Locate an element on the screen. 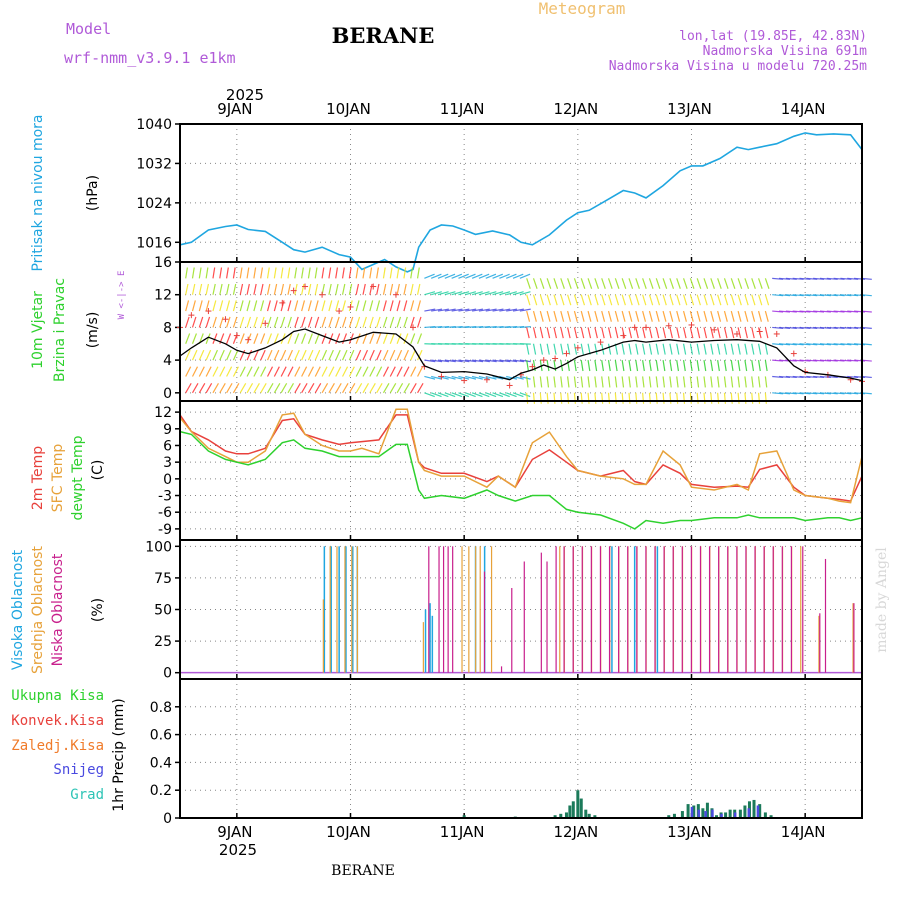 The image size is (900, 900). precip-legend-item: Zaledj.Kisa is located at coordinates (57, 746).